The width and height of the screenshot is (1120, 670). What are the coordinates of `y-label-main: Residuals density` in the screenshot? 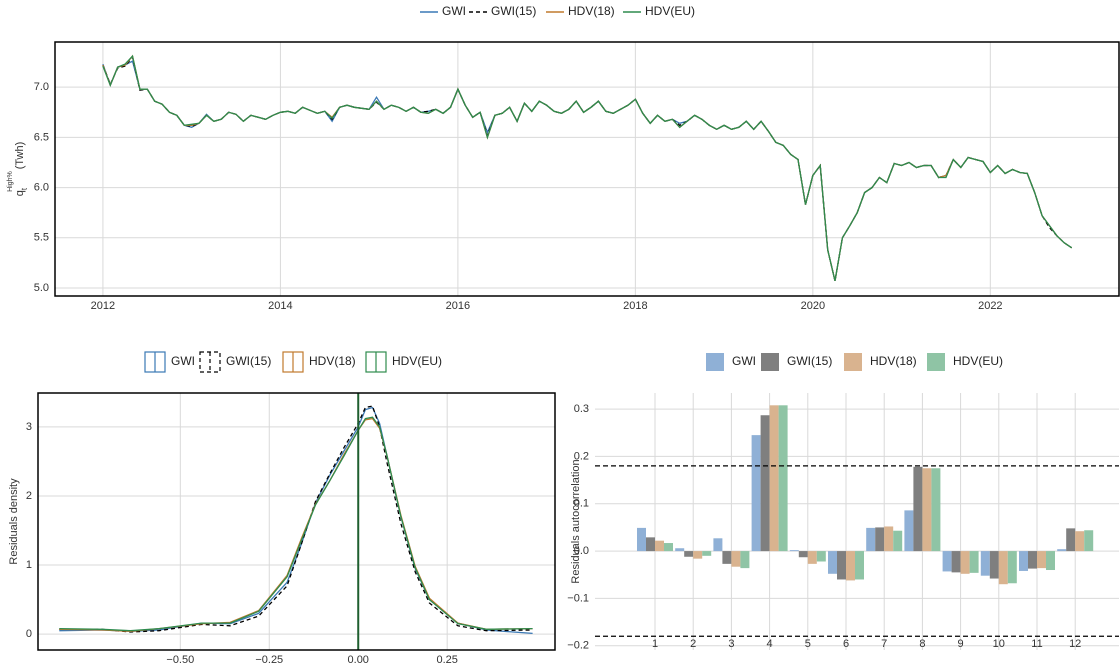 It's located at (14, 521).